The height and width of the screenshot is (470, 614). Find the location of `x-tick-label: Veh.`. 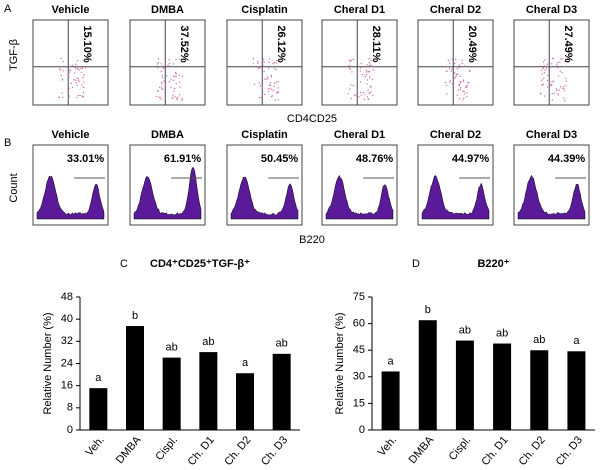

x-tick-label: Veh. is located at coordinates (95, 446).